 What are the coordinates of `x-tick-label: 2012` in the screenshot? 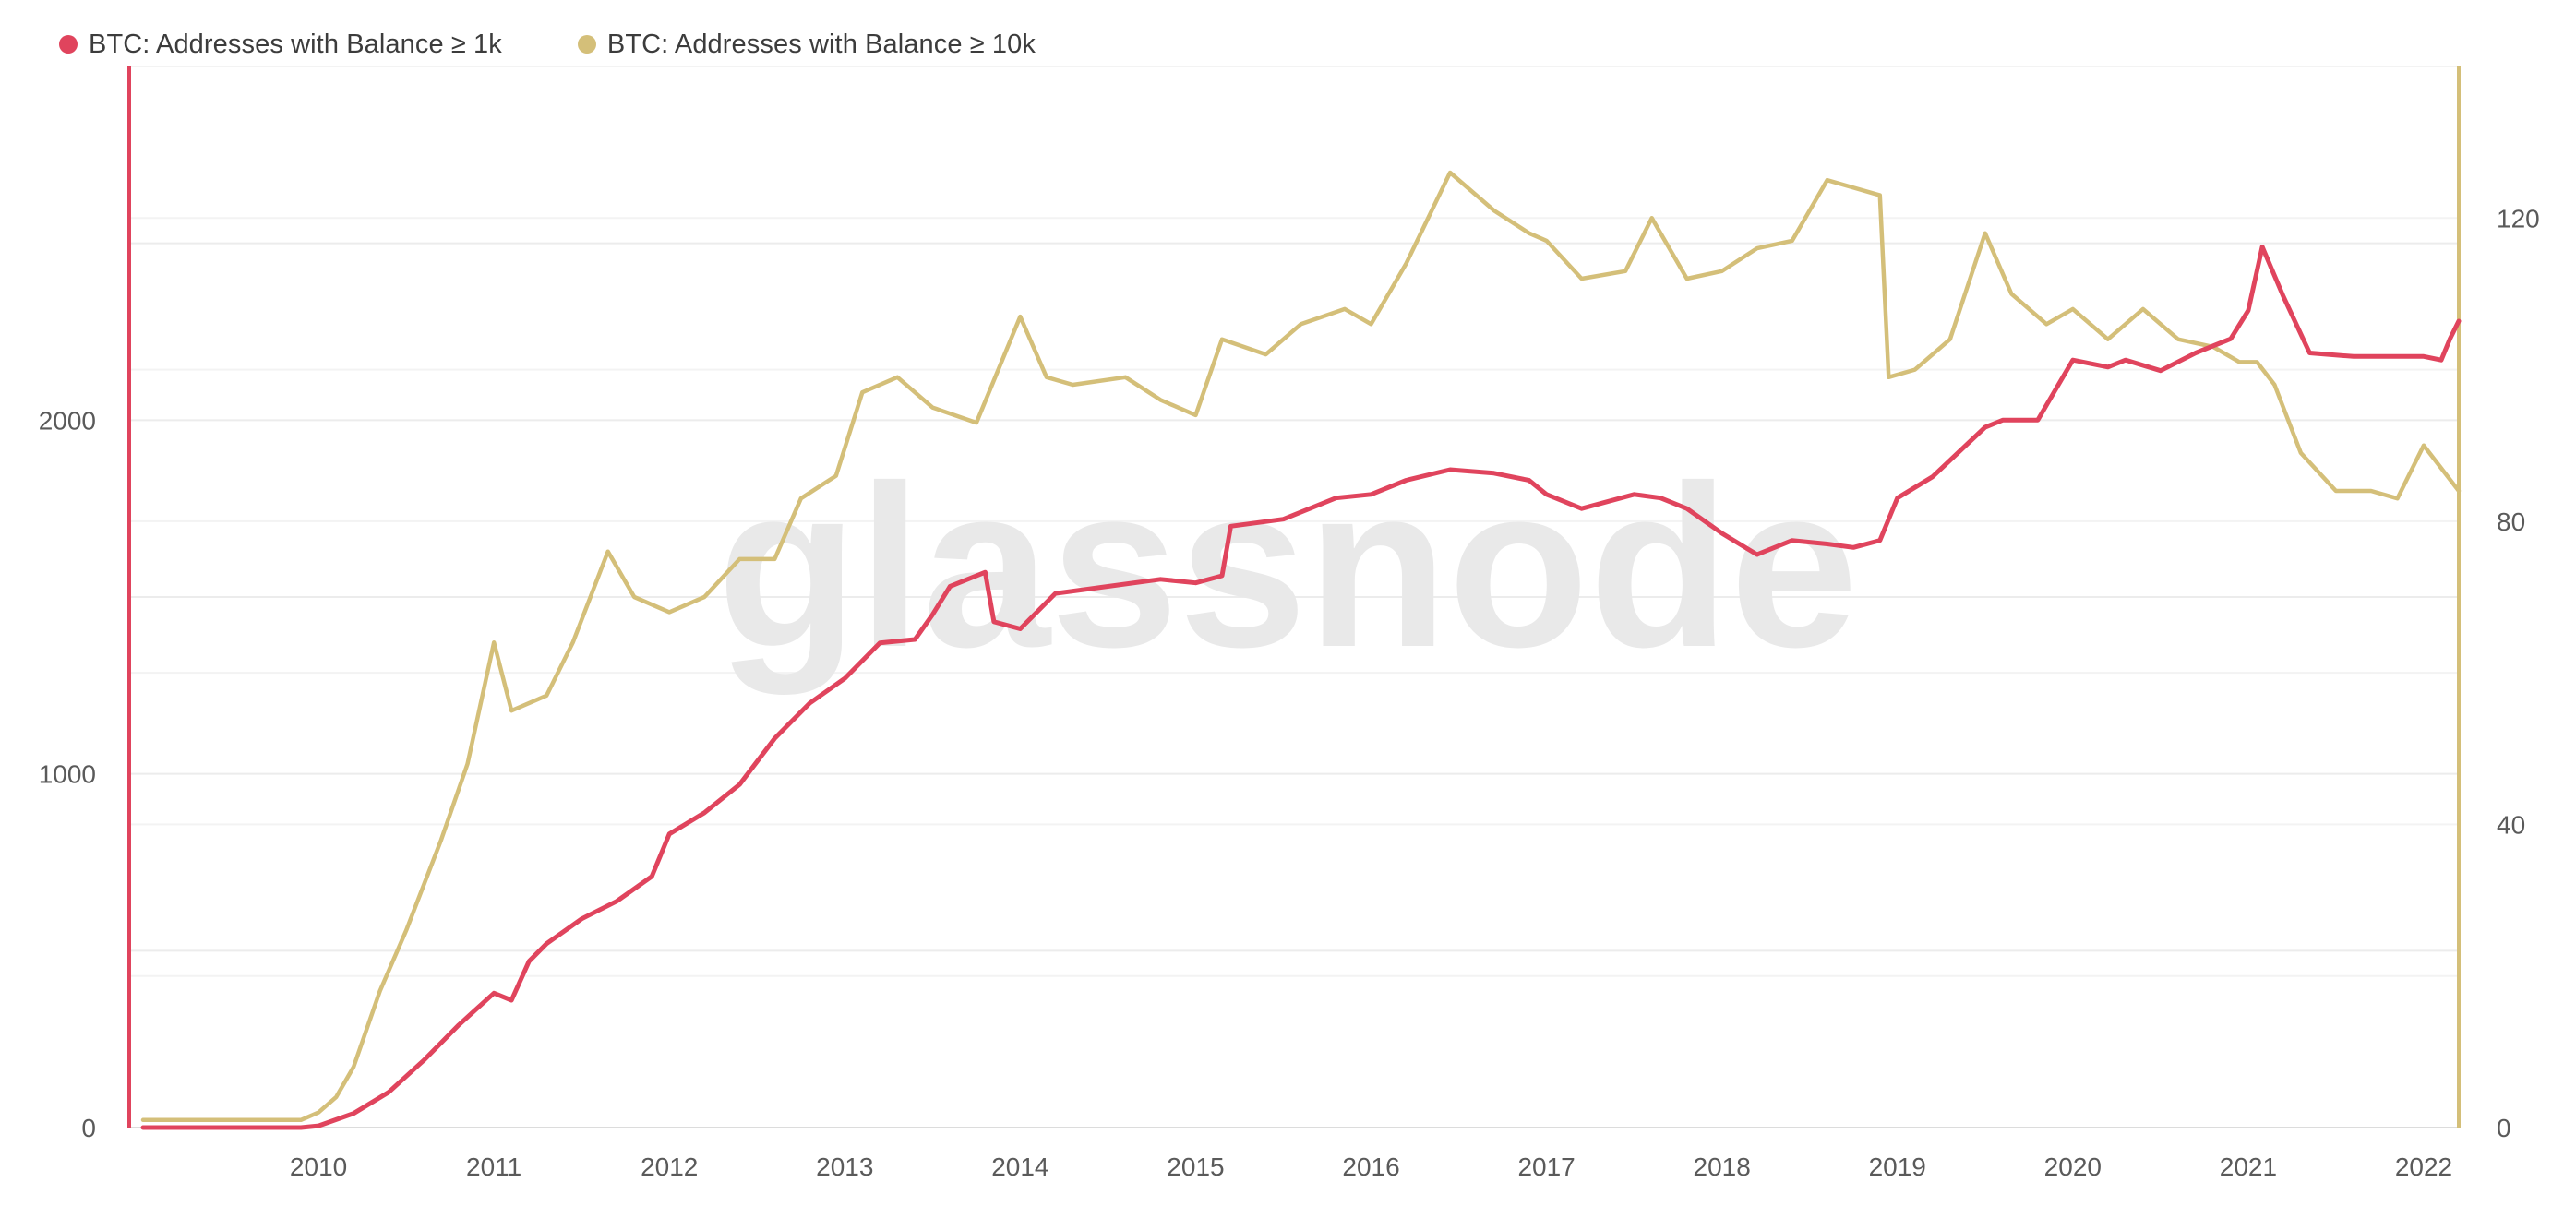 It's located at (670, 1166).